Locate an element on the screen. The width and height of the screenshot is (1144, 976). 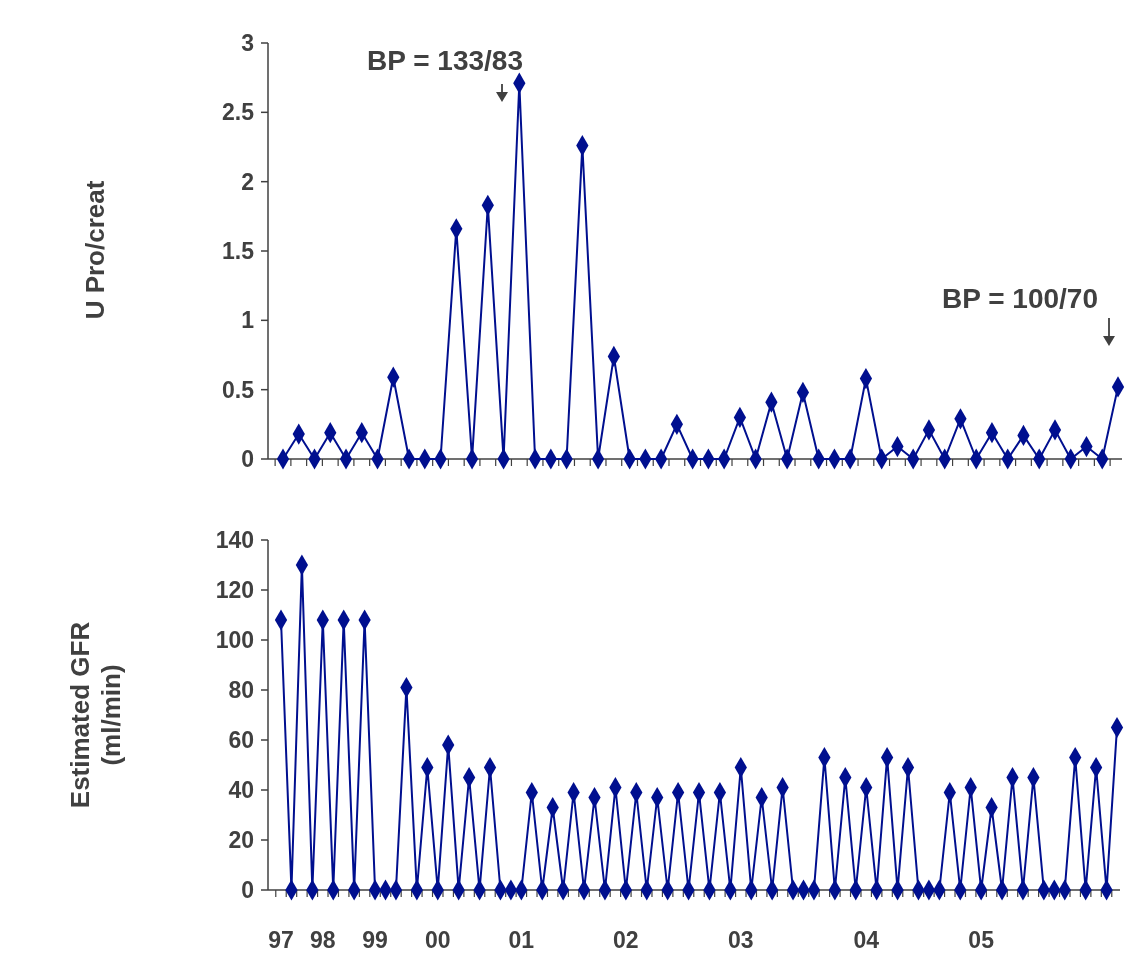
y-tick-label: 20 is located at coordinates (241, 840).